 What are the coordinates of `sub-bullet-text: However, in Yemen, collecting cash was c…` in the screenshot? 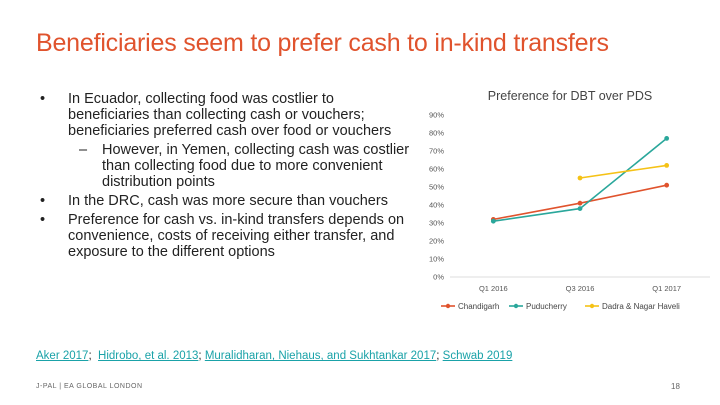 It's located at (256, 166).